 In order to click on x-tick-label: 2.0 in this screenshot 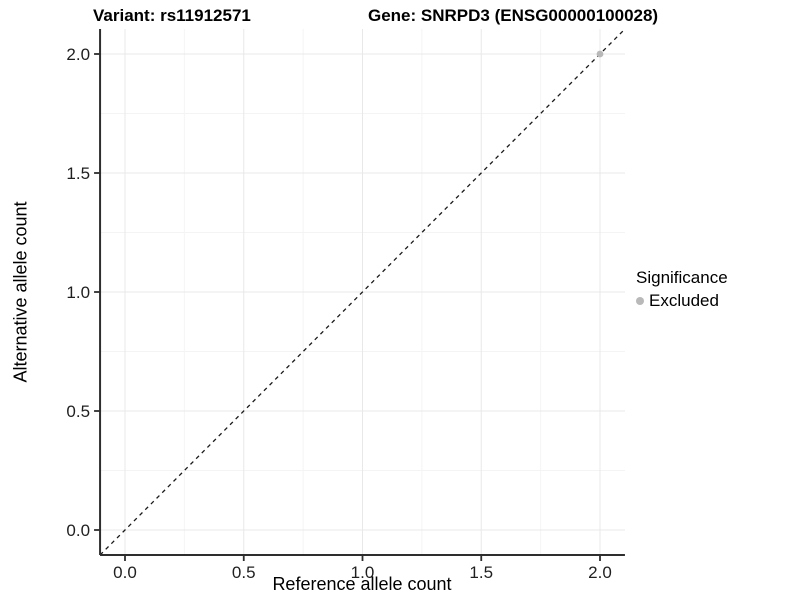, I will do `click(600, 572)`.